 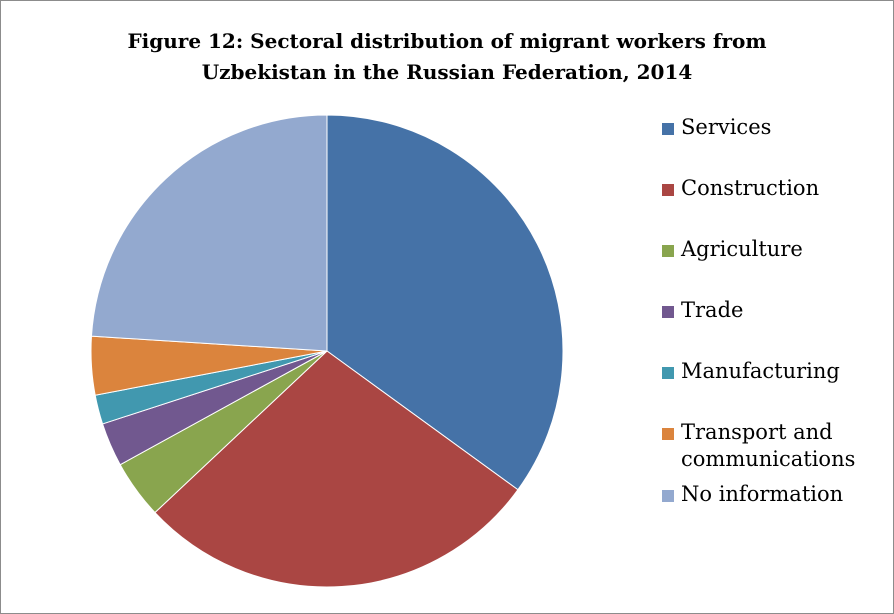 What do you see at coordinates (726, 127) in the screenshot?
I see `legend-label-line: Services` at bounding box center [726, 127].